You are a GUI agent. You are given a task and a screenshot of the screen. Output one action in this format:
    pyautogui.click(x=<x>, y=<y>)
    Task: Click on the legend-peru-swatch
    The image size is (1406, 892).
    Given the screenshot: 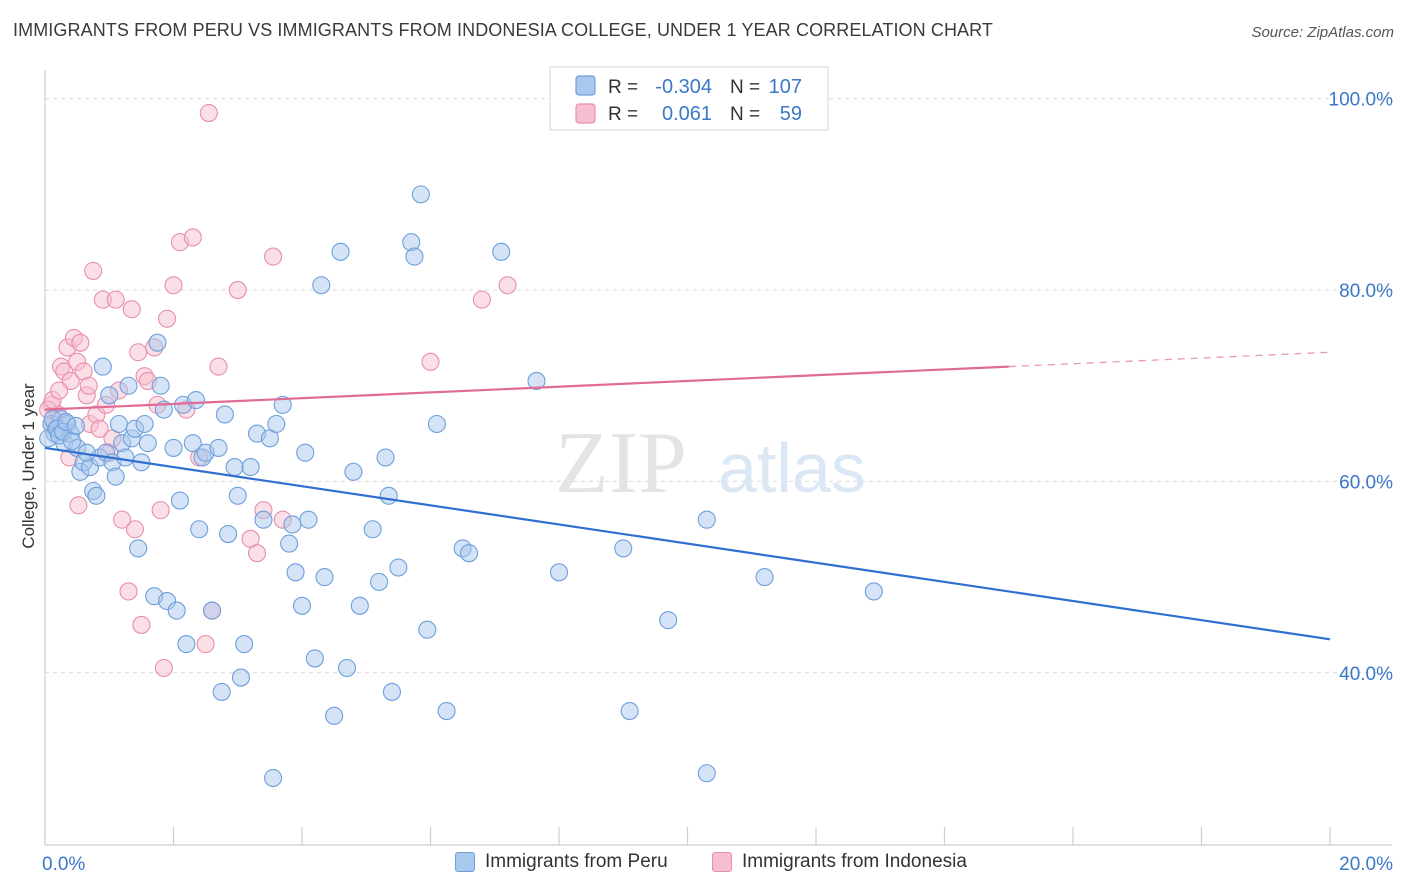 What is the action you would take?
    pyautogui.click(x=585, y=85)
    